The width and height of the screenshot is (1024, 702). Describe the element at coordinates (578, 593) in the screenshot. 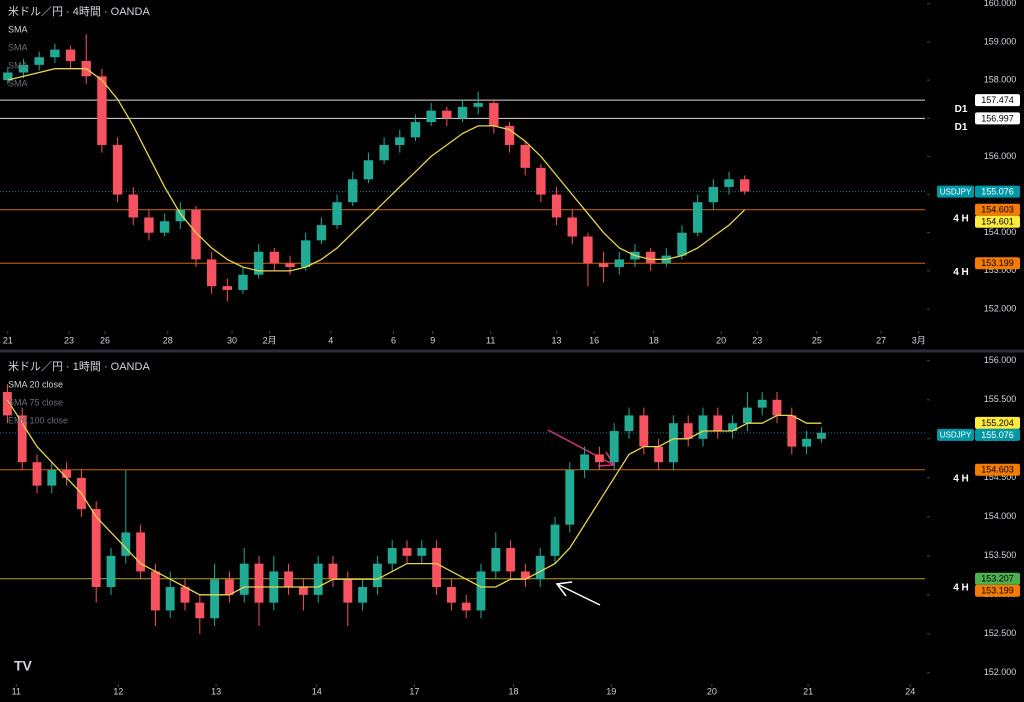

I see `white-arrow` at that location.